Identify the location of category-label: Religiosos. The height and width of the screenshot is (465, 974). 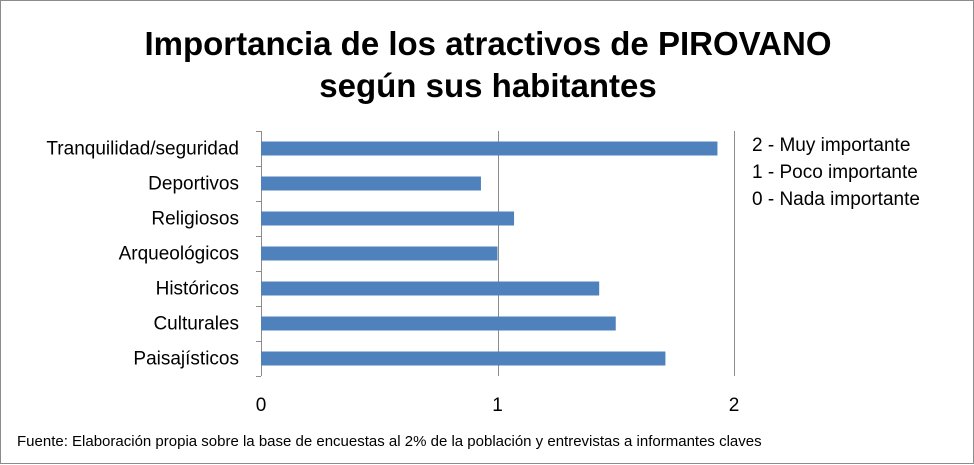
(195, 219).